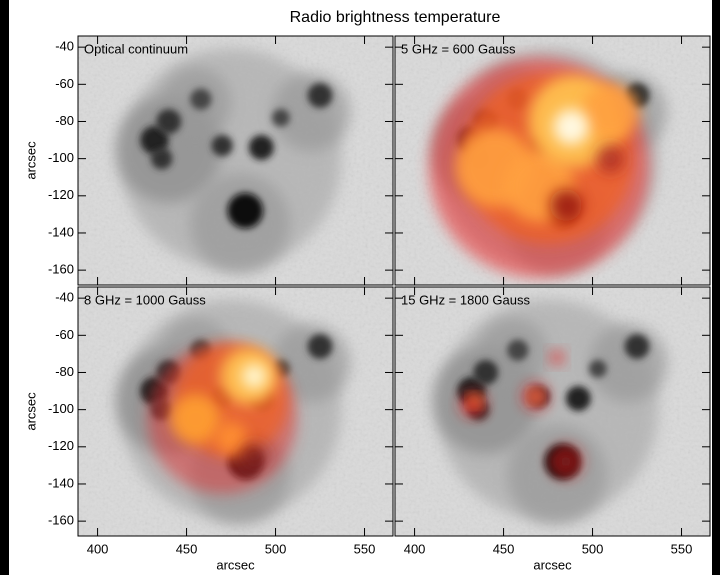  Describe the element at coordinates (395, 17) in the screenshot. I see `figure-title: Radio brightness temperature` at that location.